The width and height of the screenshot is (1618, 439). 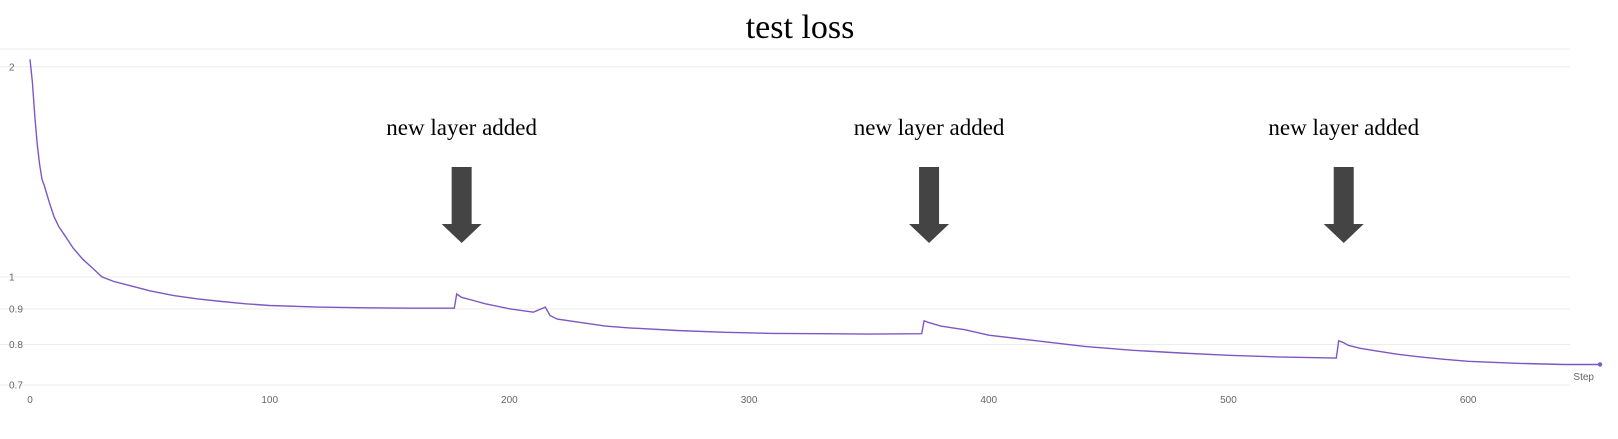 I want to click on y-axis-ticks: 0.7 0.8 0.9 1 2, so click(x=16, y=226).